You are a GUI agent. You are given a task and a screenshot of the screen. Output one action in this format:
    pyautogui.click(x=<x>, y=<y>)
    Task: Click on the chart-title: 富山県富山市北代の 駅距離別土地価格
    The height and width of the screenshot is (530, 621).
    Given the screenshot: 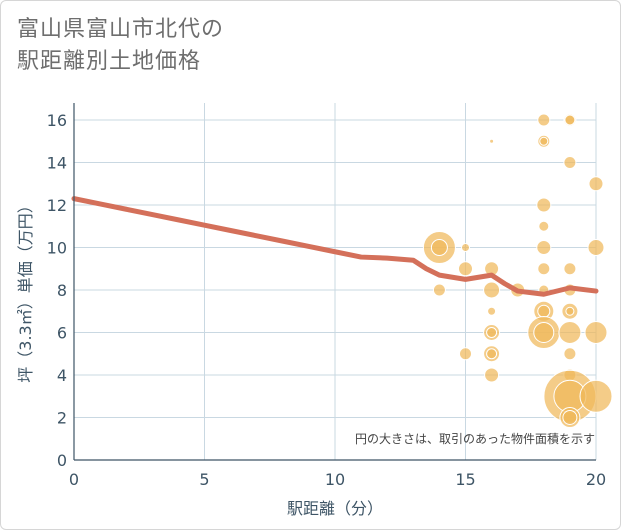 What is the action you would take?
    pyautogui.click(x=120, y=46)
    